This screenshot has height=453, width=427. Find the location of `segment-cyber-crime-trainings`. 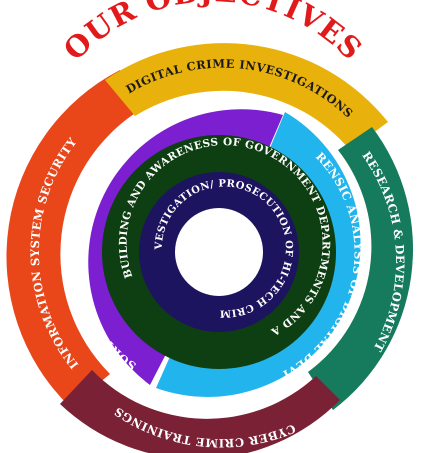

segment-cyber-crime-trainings is located at coordinates (200, 411).